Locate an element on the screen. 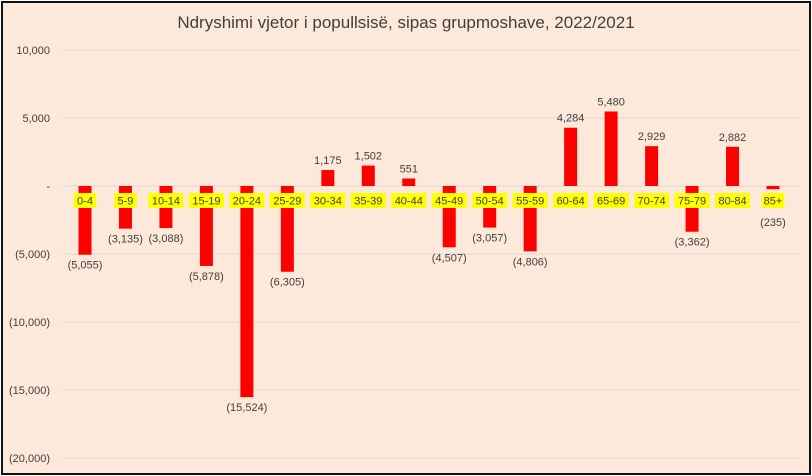  y-tick-label: (5,000) is located at coordinates (32, 255).